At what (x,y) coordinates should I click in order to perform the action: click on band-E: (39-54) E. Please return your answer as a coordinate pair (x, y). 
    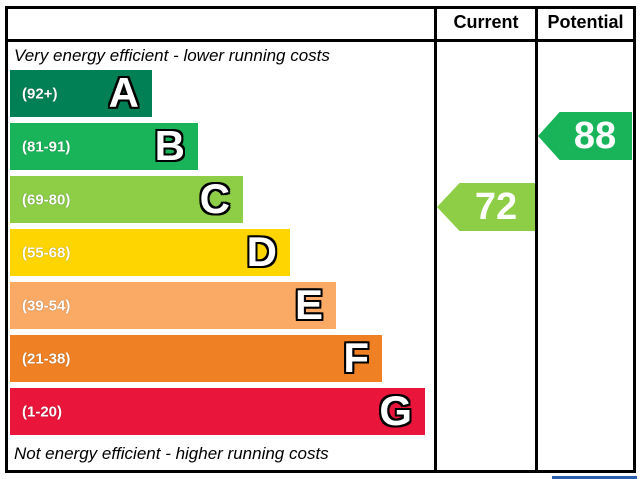
    Looking at the image, I should click on (173, 305).